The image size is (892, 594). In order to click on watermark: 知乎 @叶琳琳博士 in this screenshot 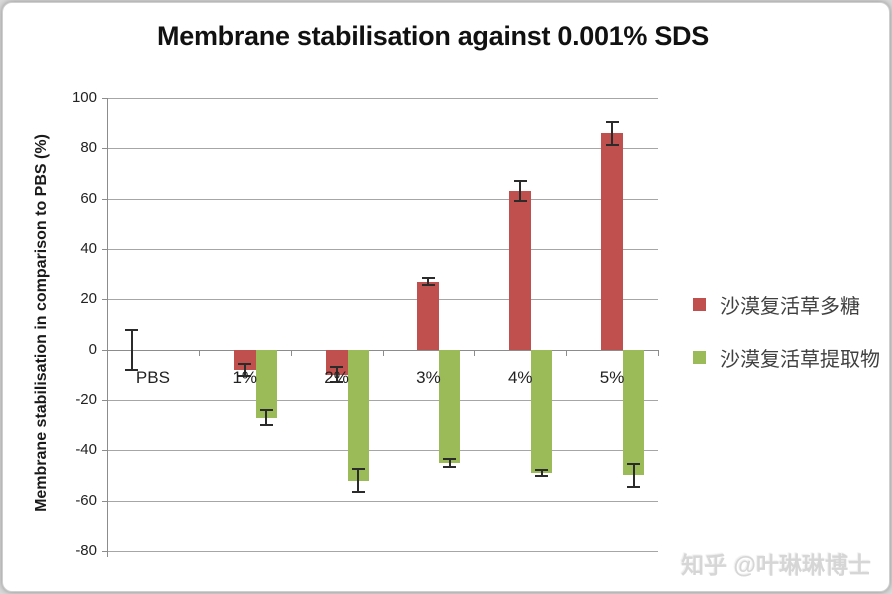, I will do `click(776, 565)`.